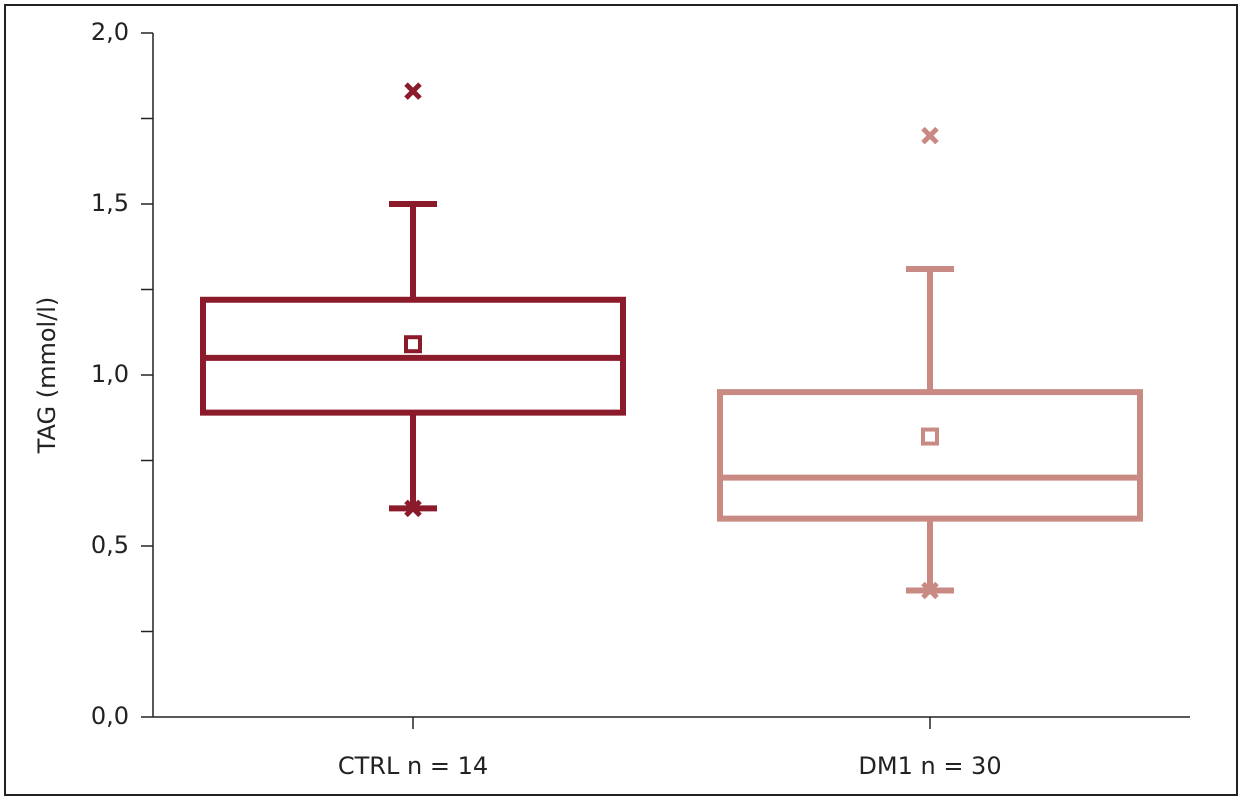  I want to click on x-tick-label: DM1 n = 30, so click(929, 766).